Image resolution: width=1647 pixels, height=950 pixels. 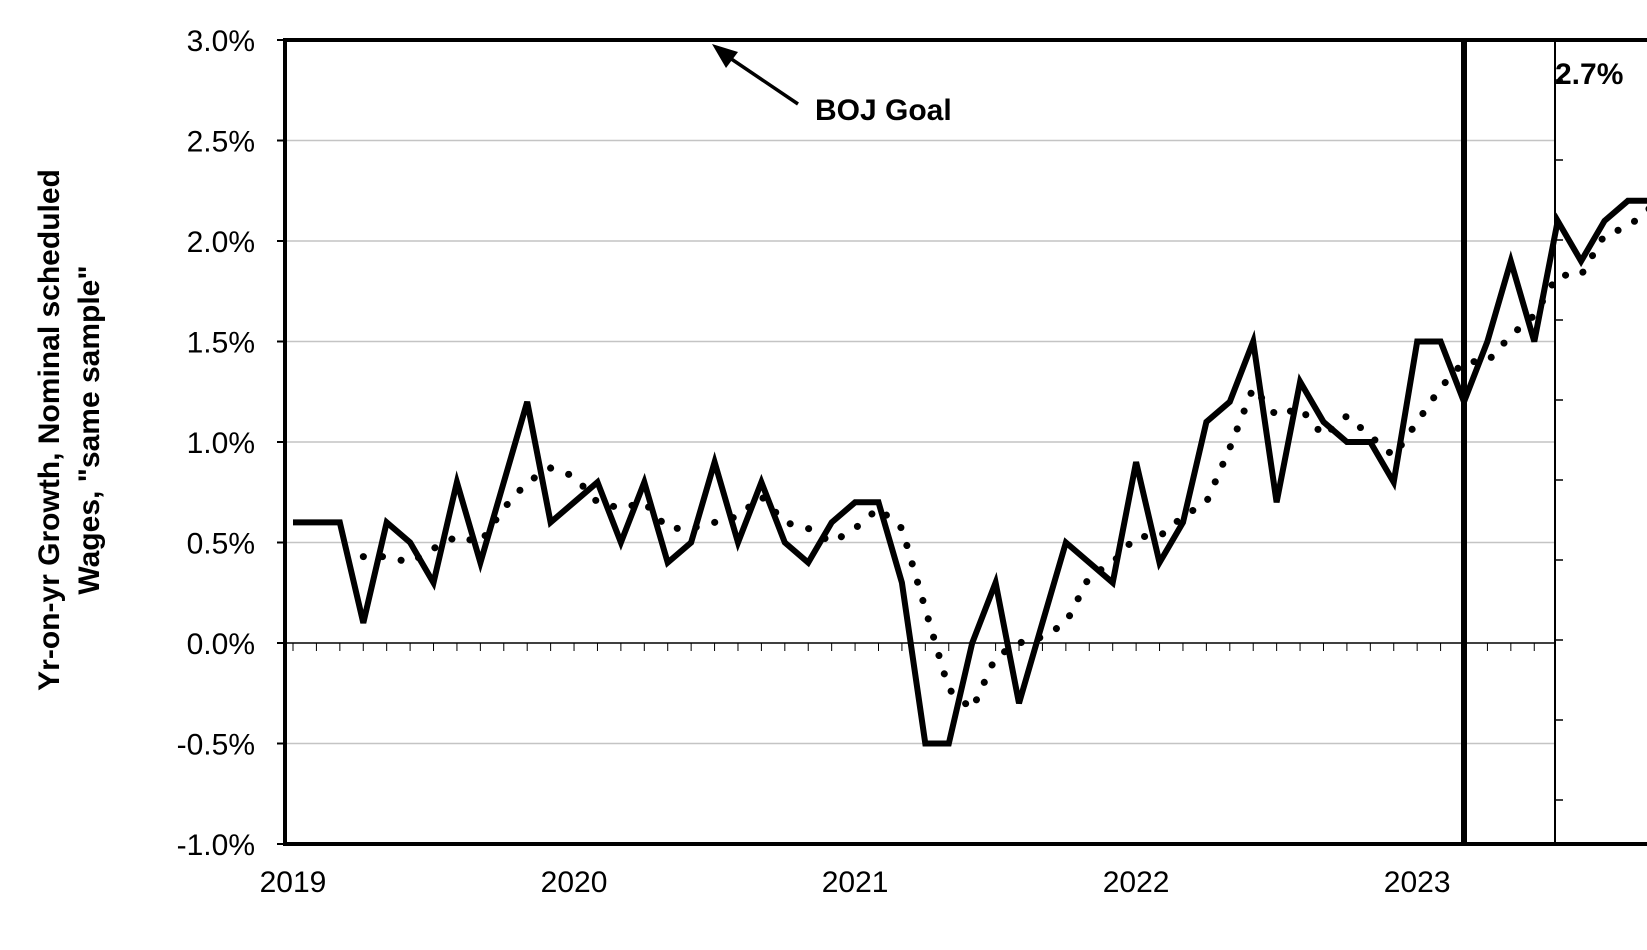 I want to click on boj-goal-arrowhead, so click(x=725, y=56).